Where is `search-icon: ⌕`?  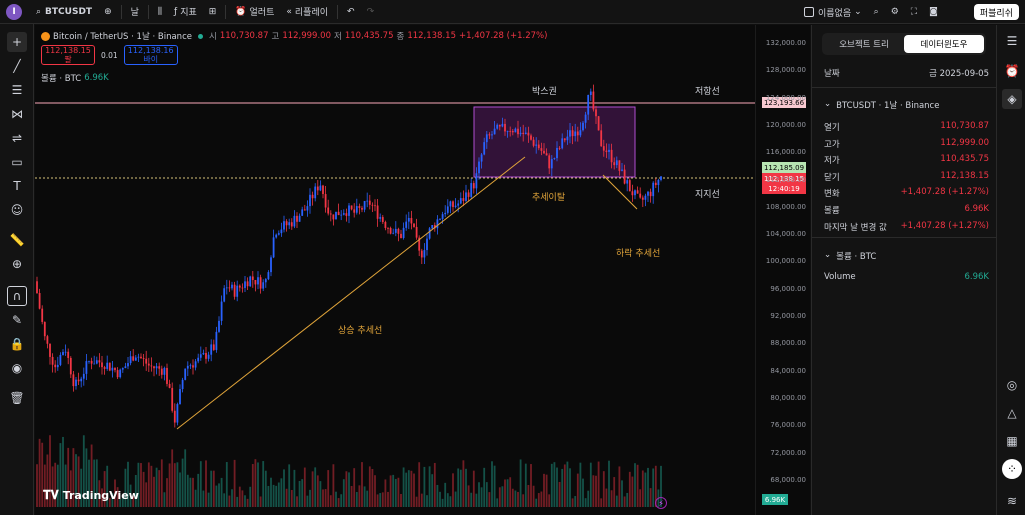 search-icon: ⌕ is located at coordinates (876, 12).